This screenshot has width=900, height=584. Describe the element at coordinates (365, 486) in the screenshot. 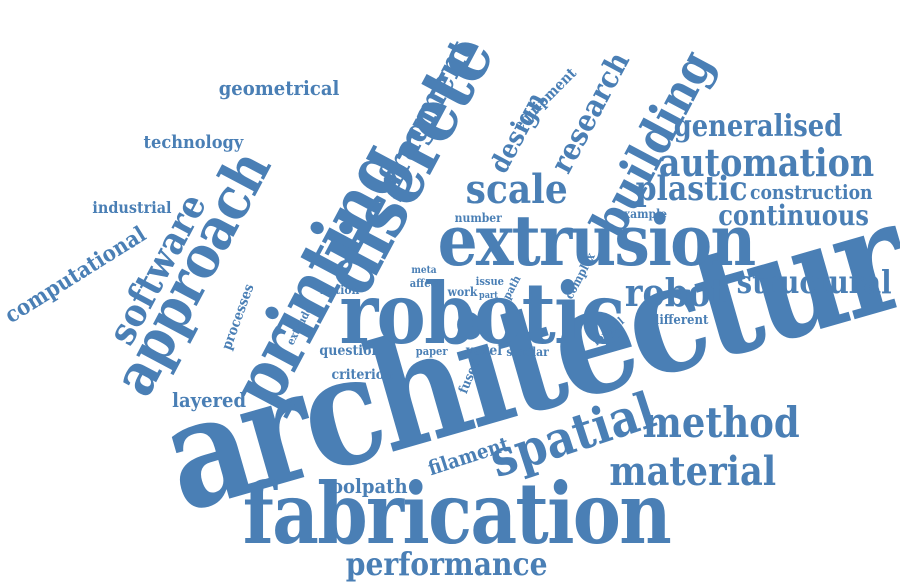

I see `word-toolpath: toolpath` at that location.